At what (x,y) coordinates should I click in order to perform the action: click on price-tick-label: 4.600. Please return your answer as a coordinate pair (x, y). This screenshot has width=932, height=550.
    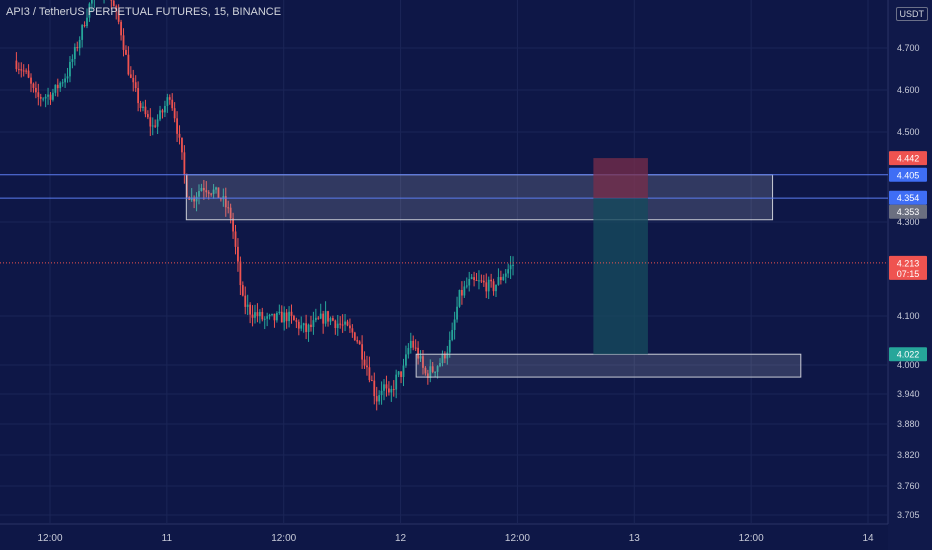
    Looking at the image, I should click on (908, 90).